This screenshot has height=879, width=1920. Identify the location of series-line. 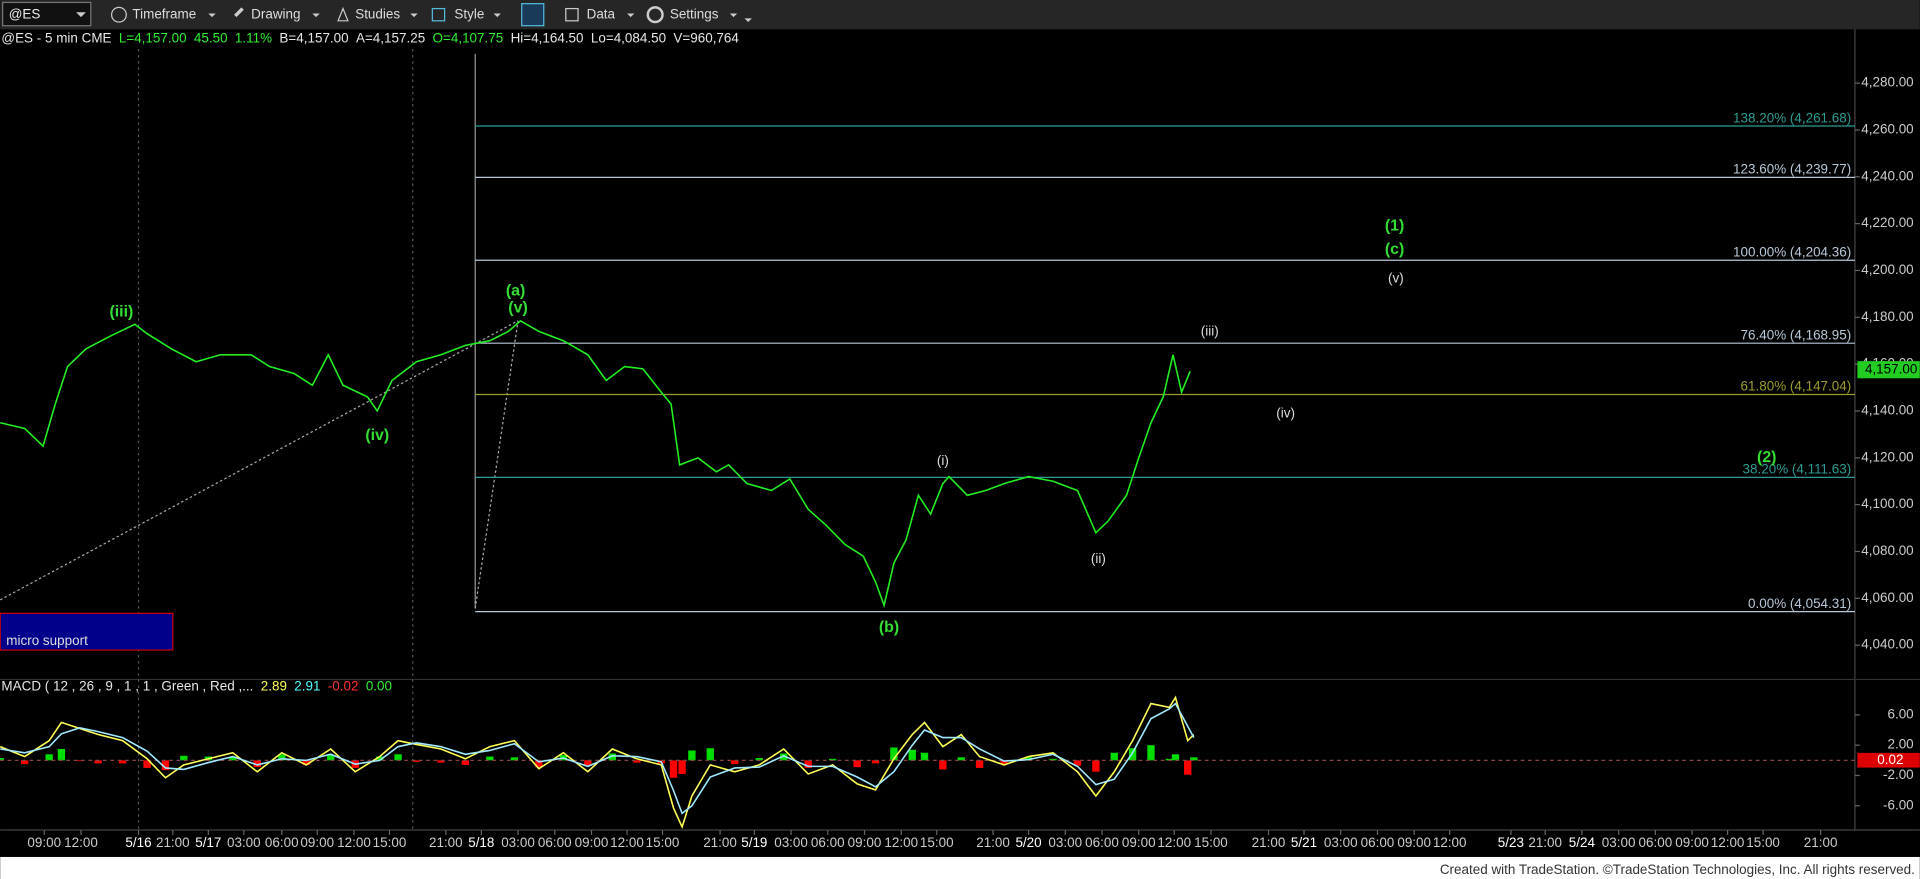
(597, 762).